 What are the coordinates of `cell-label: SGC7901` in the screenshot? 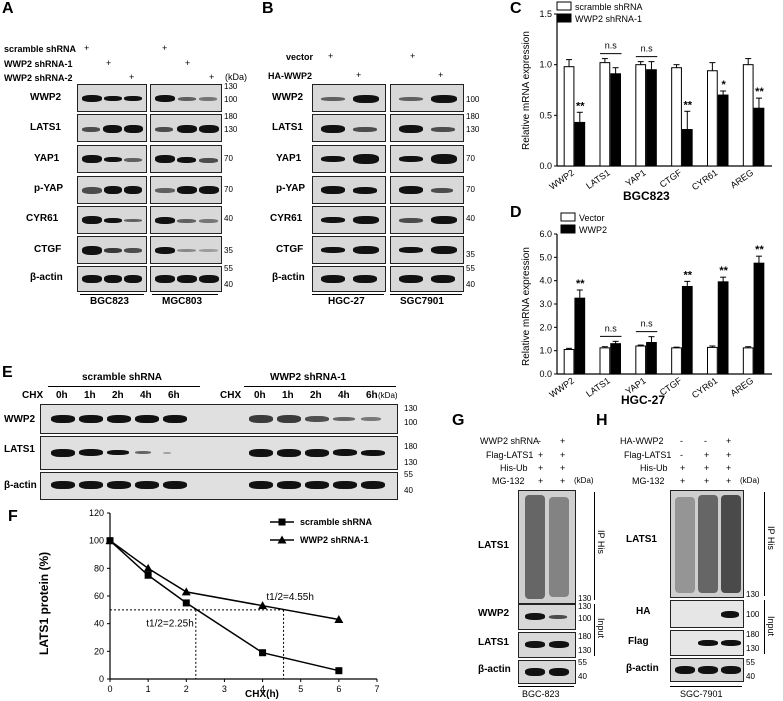 It's located at (422, 301).